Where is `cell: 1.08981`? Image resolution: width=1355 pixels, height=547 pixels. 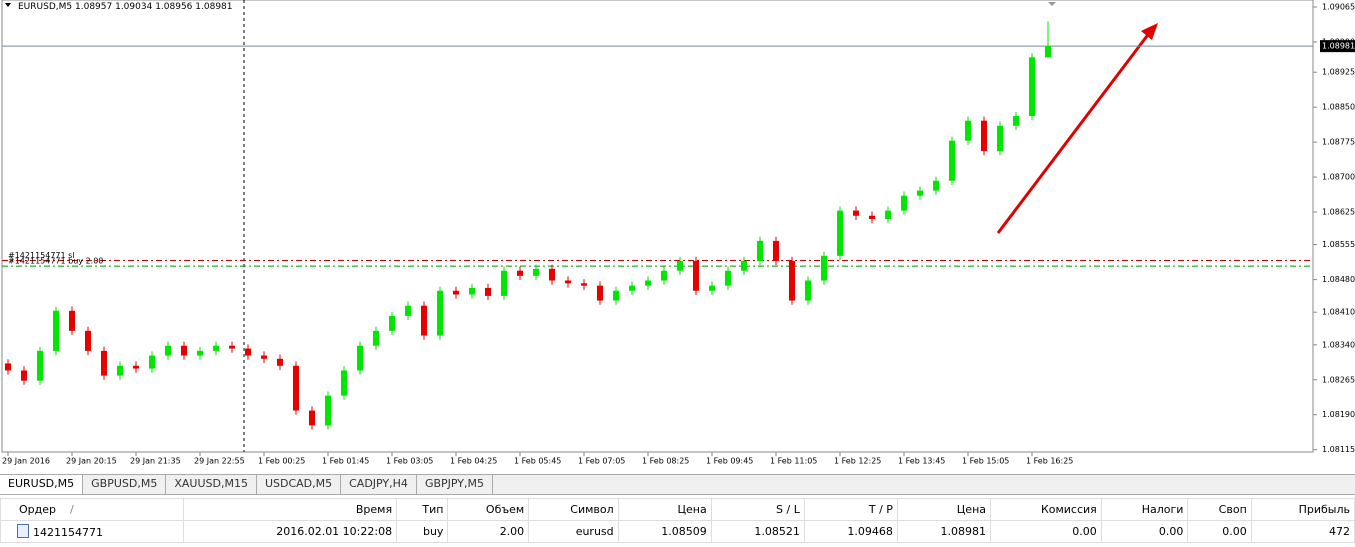 cell: 1.08981 is located at coordinates (944, 531).